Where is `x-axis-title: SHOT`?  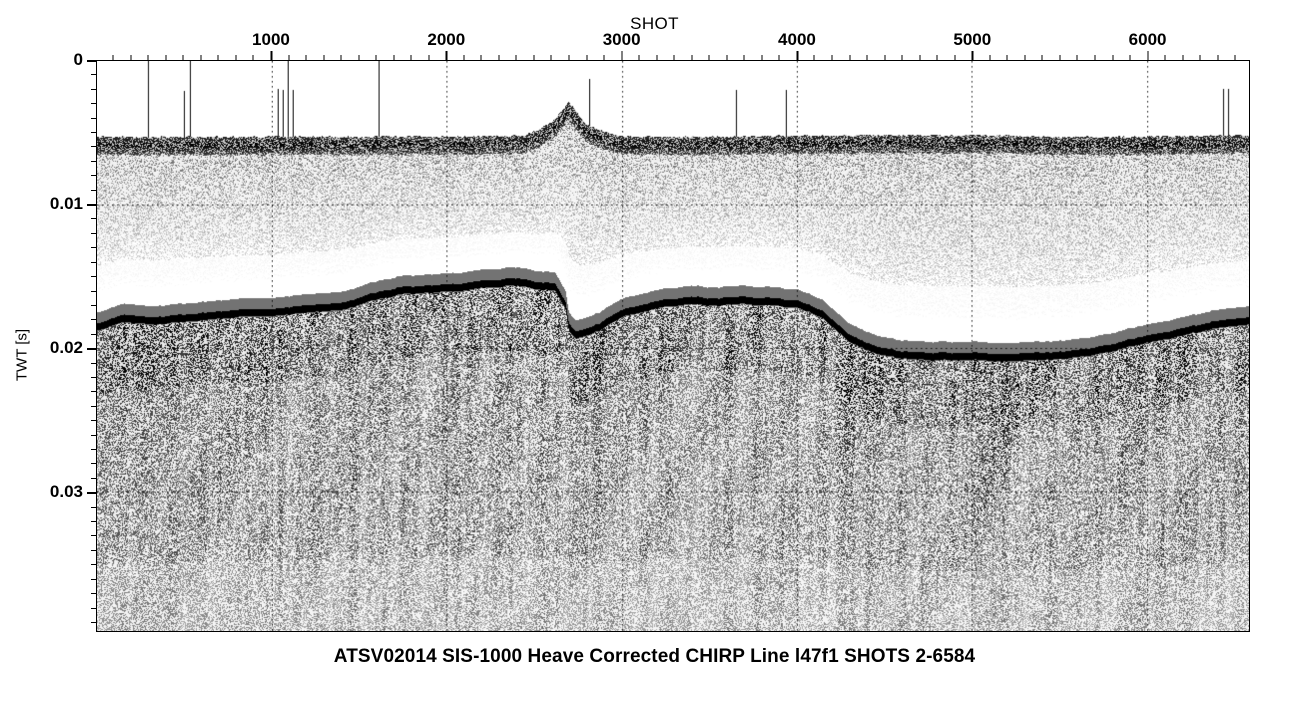 x-axis-title: SHOT is located at coordinates (654, 23).